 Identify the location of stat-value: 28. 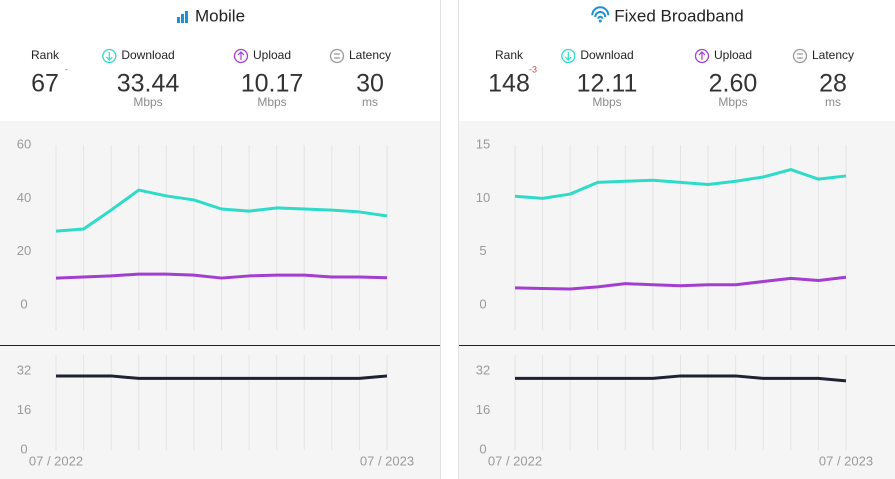
(833, 84).